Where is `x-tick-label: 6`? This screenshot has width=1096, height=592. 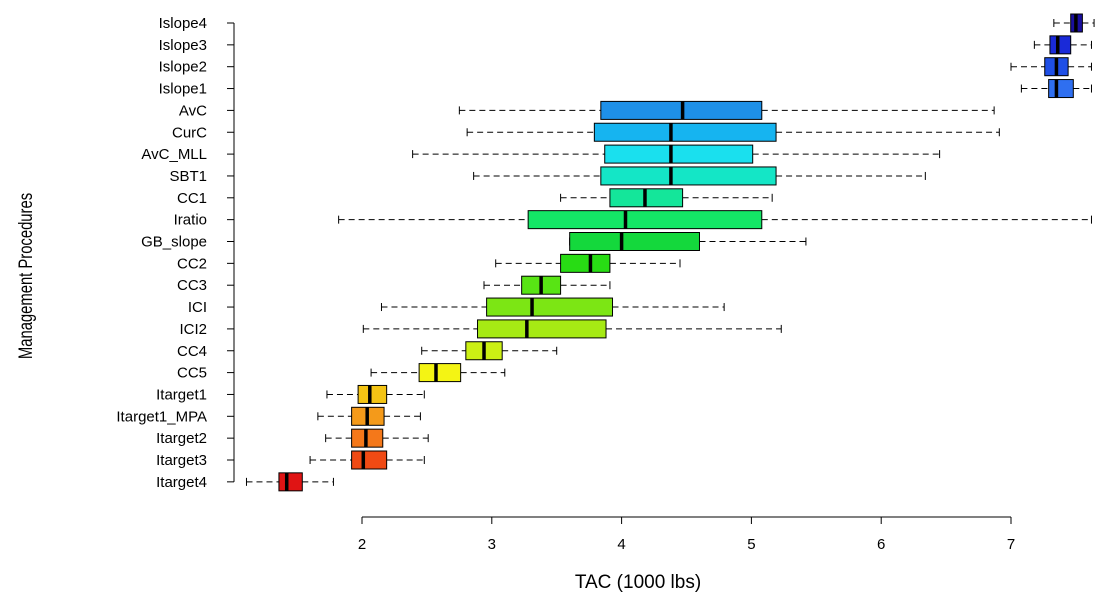
x-tick-label: 6 is located at coordinates (881, 544).